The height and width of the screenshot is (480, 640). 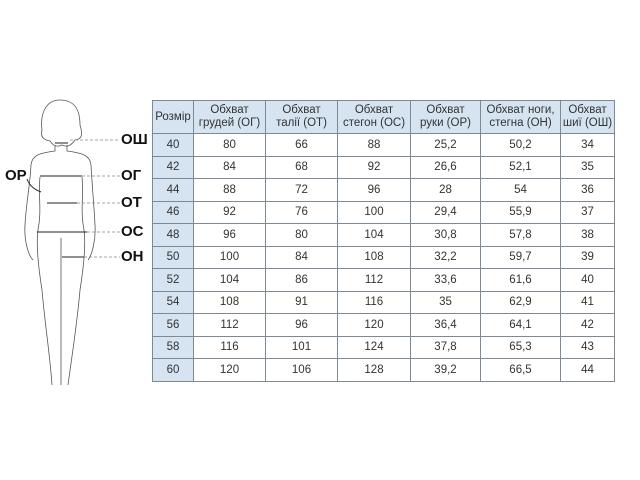 I want to click on table-cell: 66, so click(x=301, y=145).